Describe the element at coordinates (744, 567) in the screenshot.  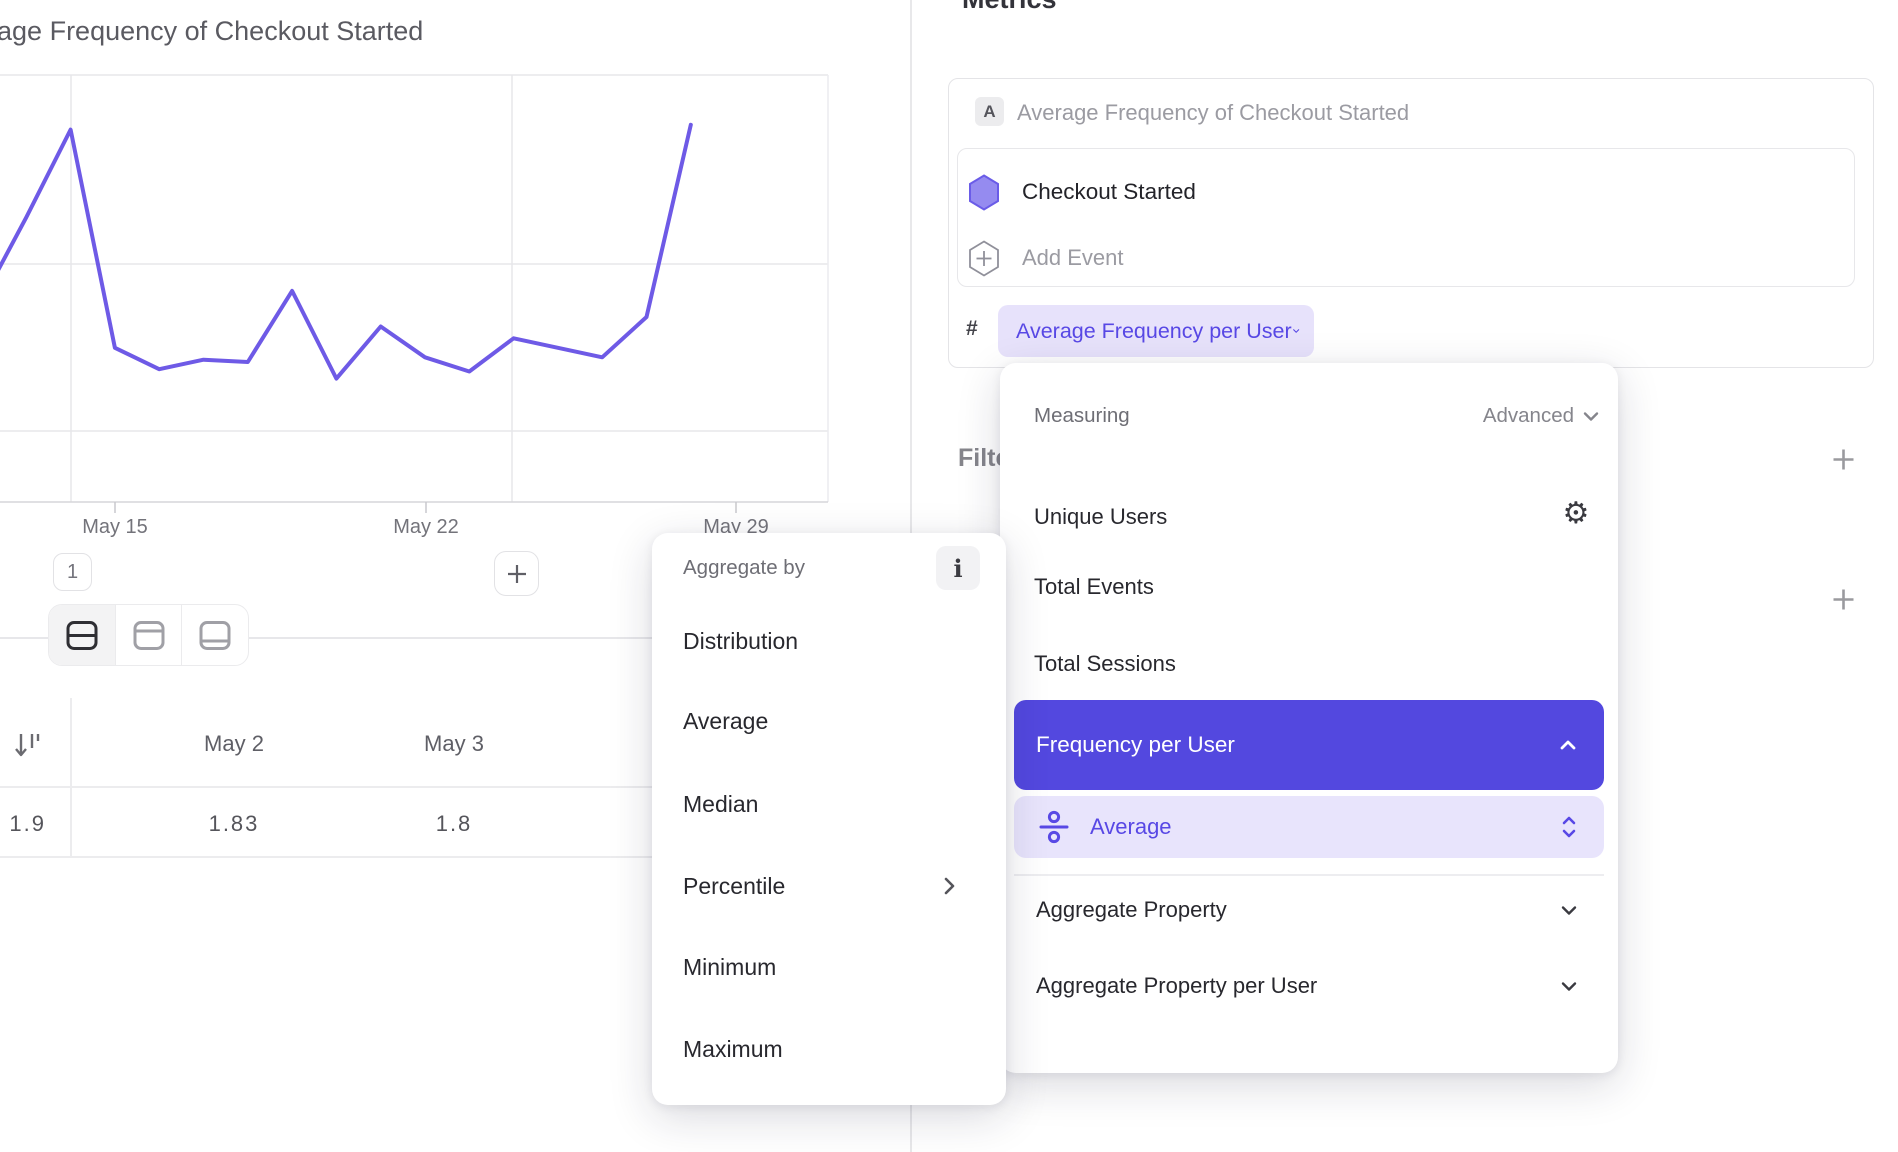
I see `aggregate-by-header: Aggregate by` at that location.